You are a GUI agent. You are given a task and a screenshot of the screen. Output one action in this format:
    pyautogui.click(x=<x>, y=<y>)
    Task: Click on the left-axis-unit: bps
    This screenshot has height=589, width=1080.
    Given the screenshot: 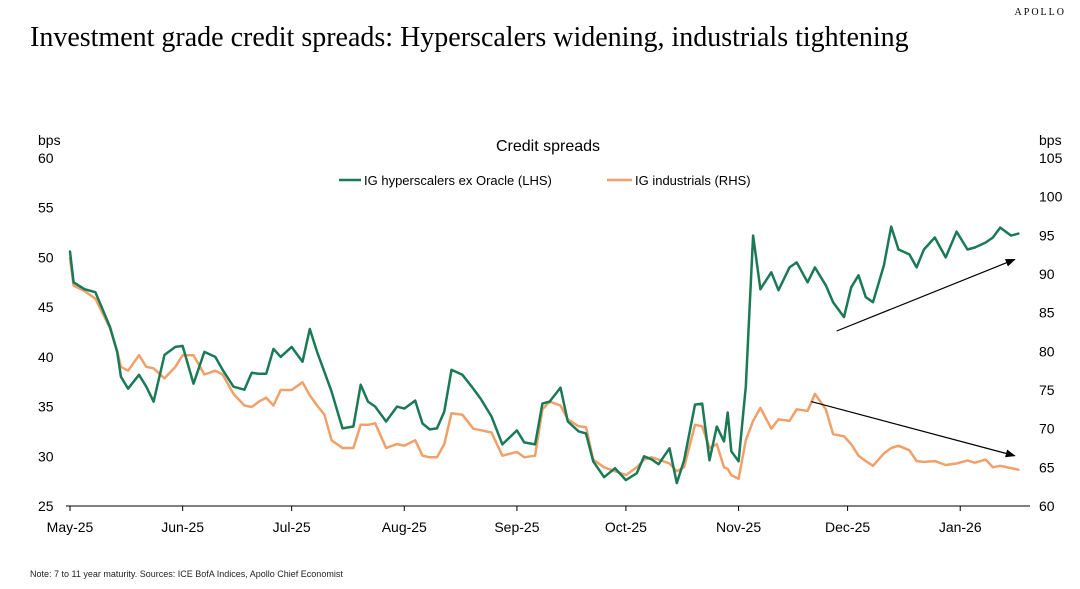 What is the action you would take?
    pyautogui.click(x=49, y=140)
    